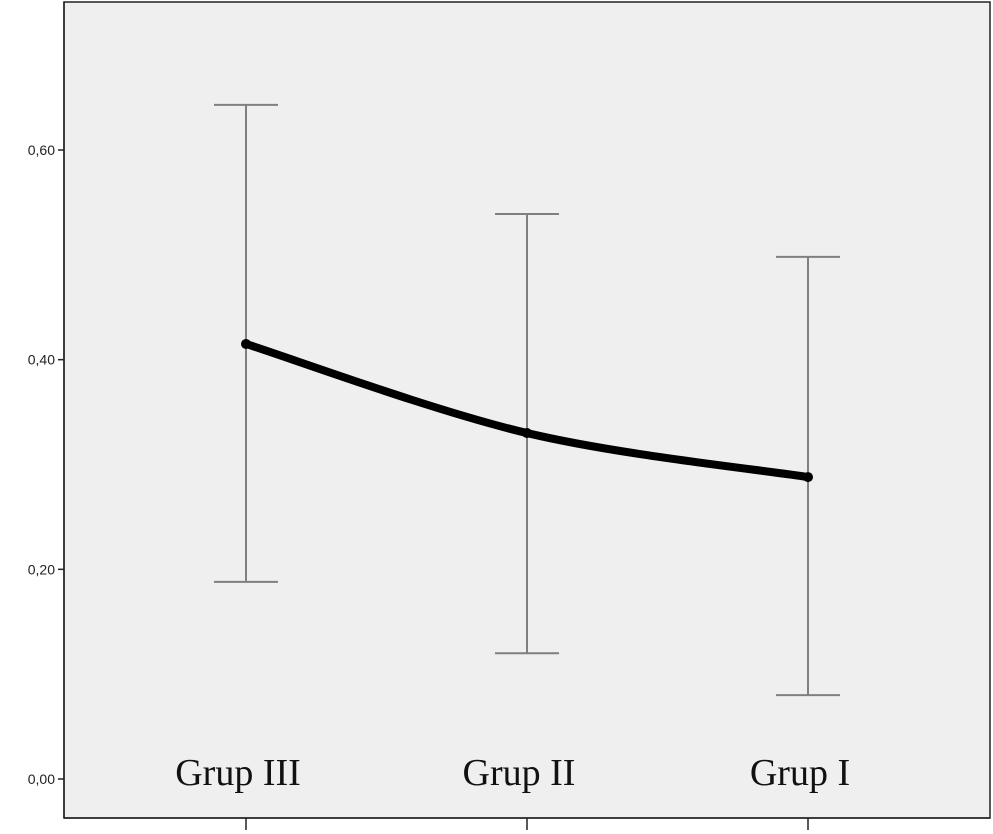  Describe the element at coordinates (41, 360) in the screenshot. I see `y-tick-label: 0,40` at that location.